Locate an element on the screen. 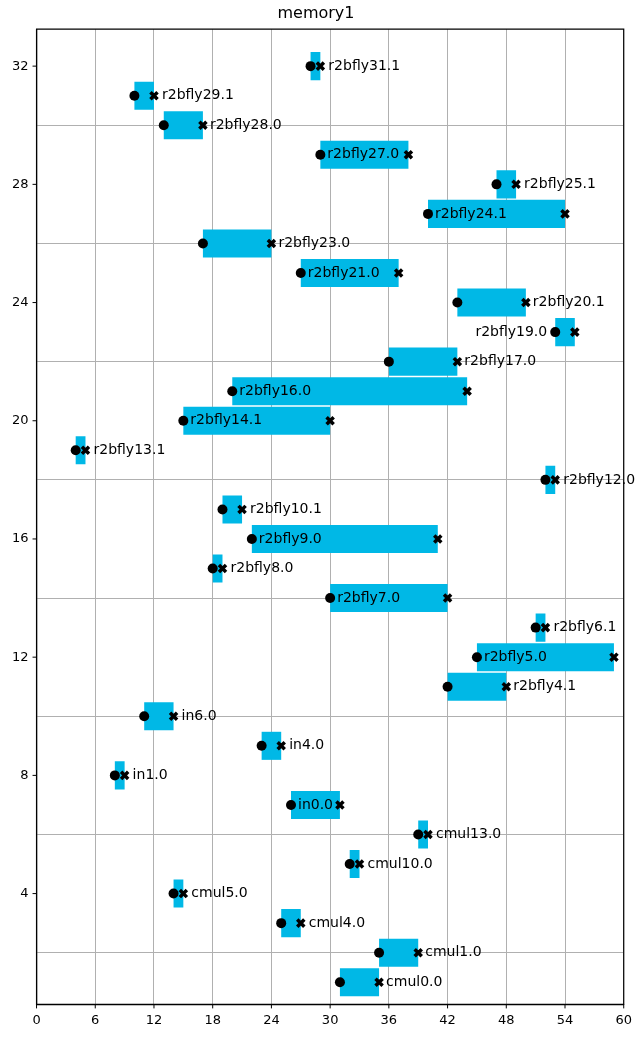  annotation: in6.0 is located at coordinates (199, 714).